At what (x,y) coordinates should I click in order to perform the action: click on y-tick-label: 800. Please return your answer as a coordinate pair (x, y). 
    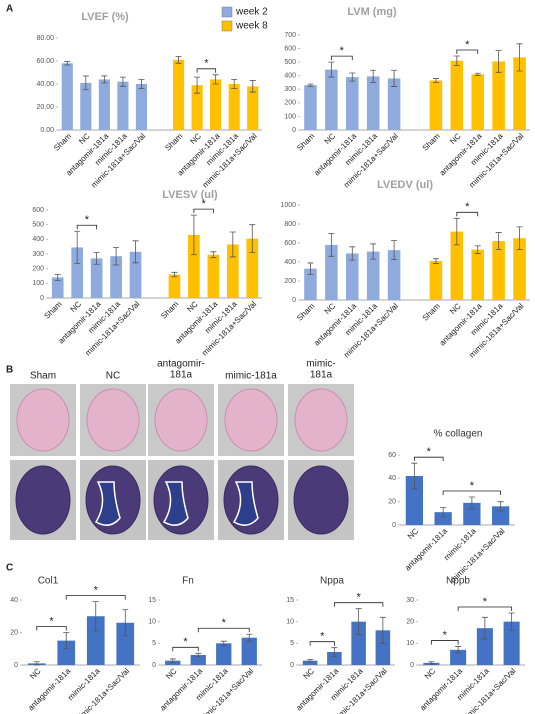
    Looking at the image, I should click on (290, 224).